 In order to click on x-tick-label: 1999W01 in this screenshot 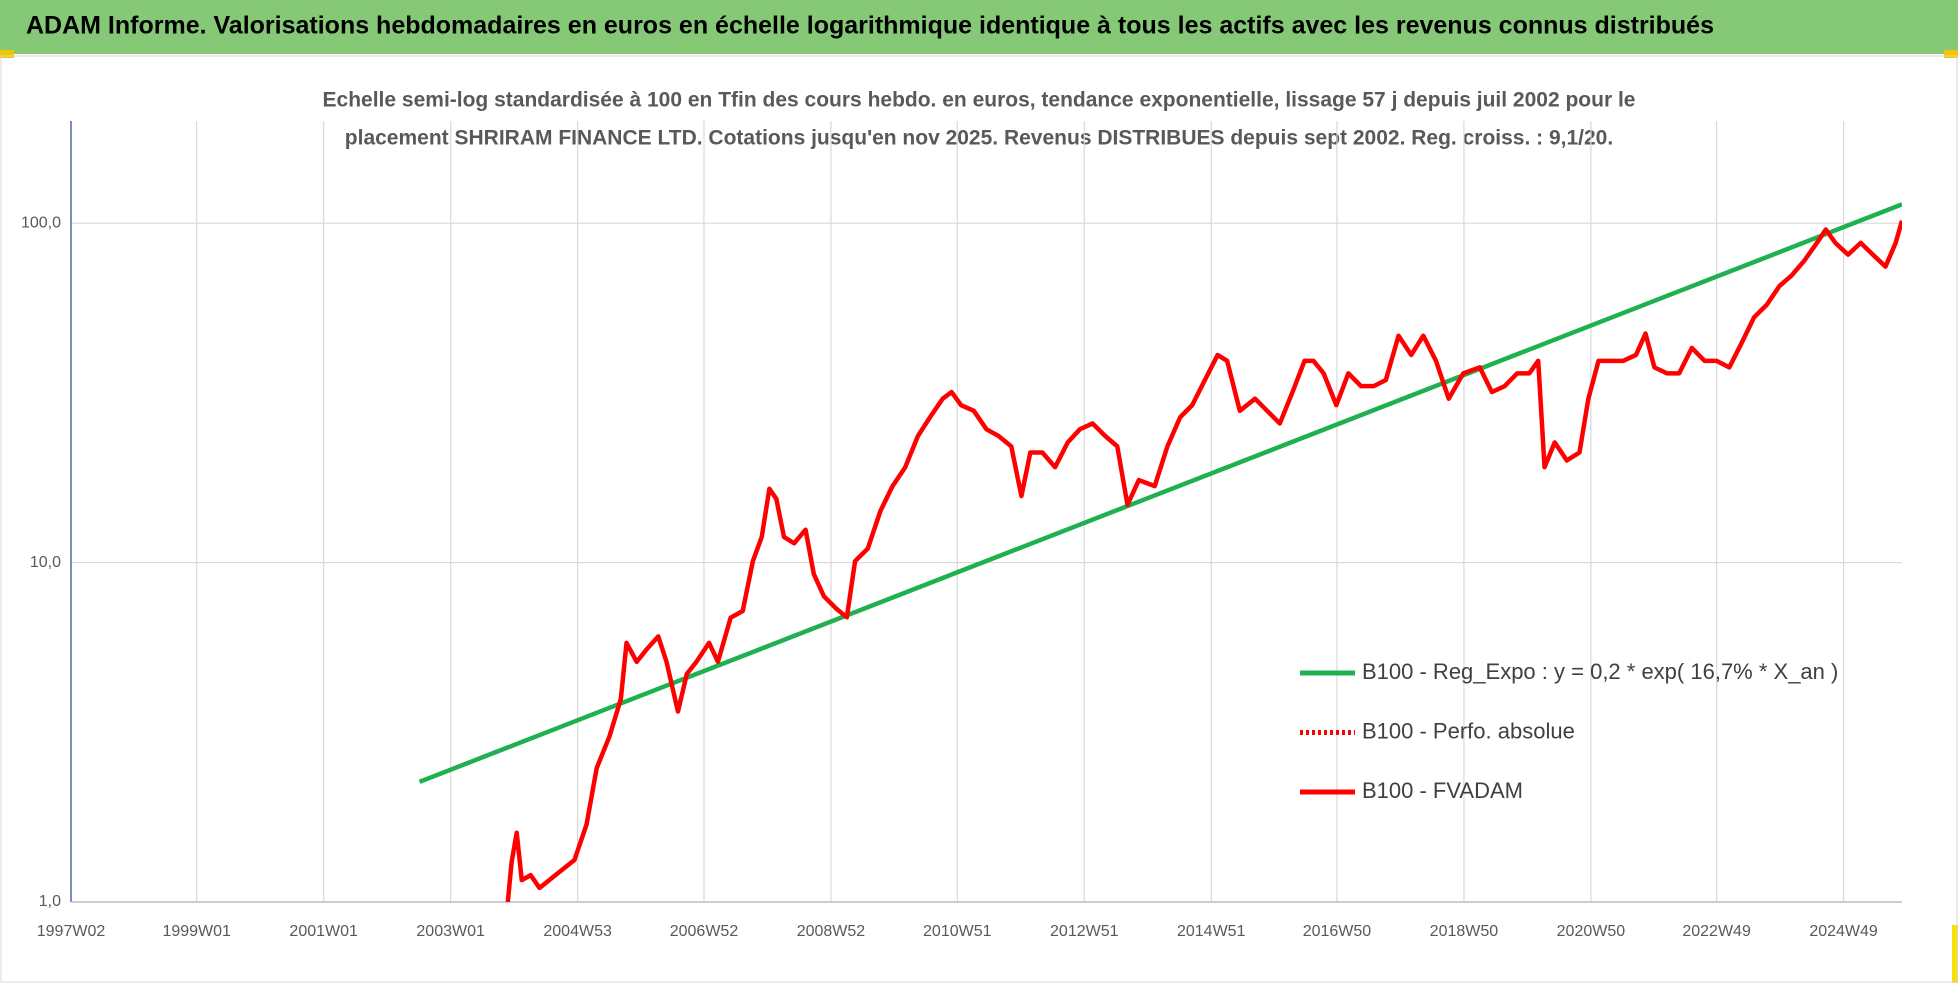, I will do `click(196, 931)`.